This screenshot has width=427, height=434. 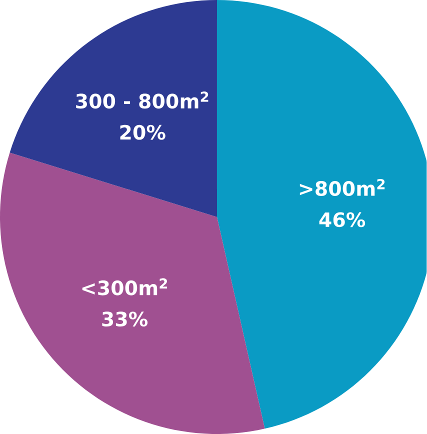 What do you see at coordinates (125, 319) in the screenshot?
I see `data-label: 33%` at bounding box center [125, 319].